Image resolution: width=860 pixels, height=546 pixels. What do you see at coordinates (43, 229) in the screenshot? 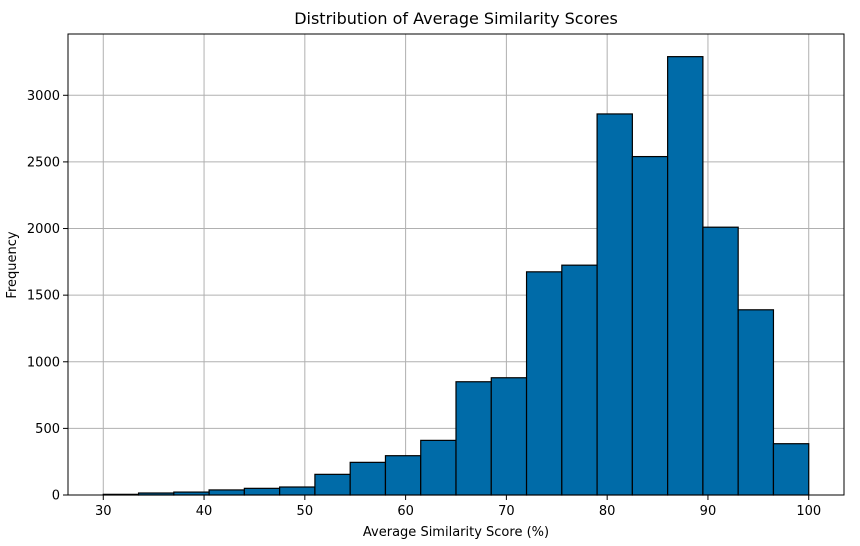
I see `y-tick-label: 2000` at bounding box center [43, 229].